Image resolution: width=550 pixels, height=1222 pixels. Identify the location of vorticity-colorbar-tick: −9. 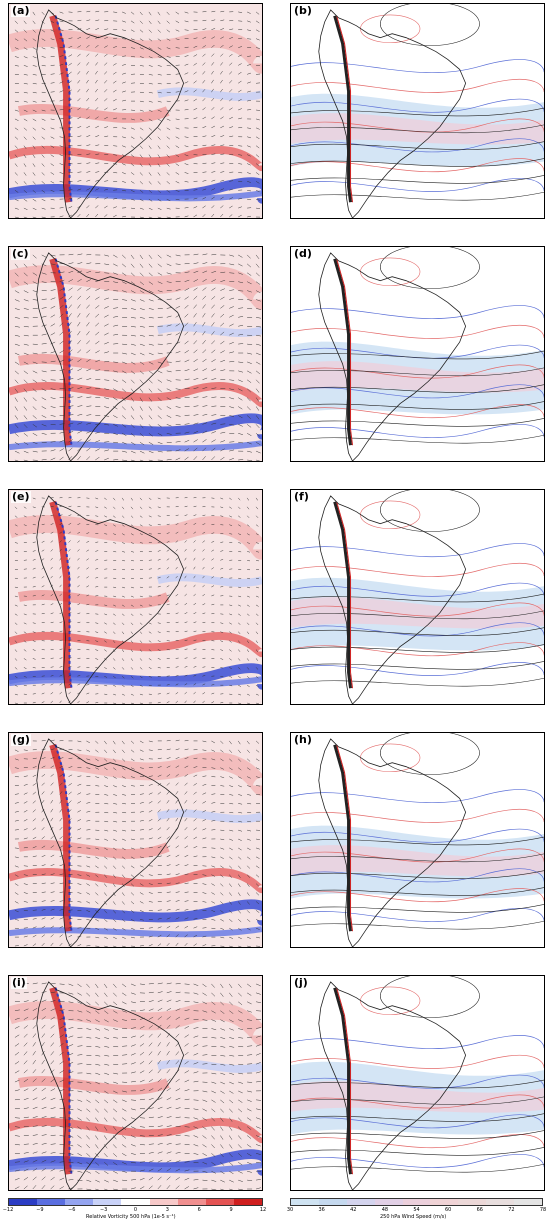
(40, 1210).